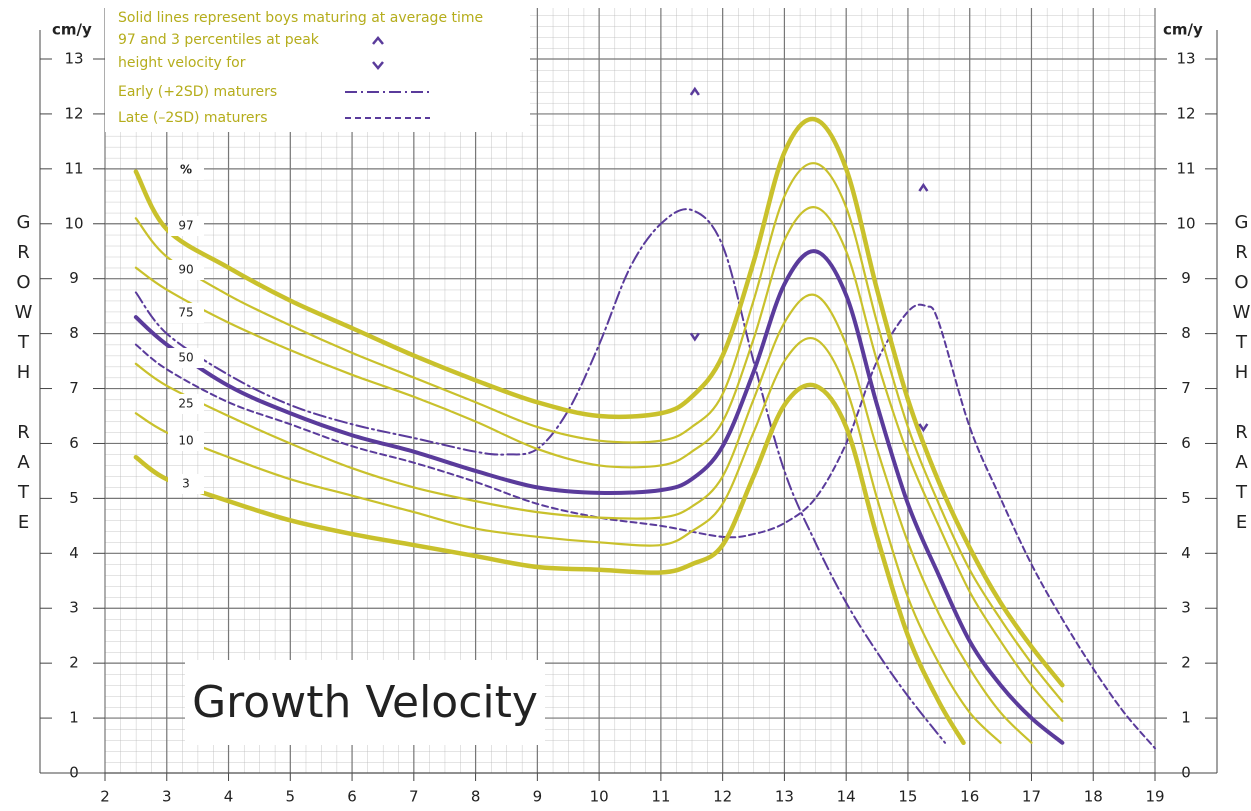  Describe the element at coordinates (193, 118) in the screenshot. I see `legend-label: Late (–2SD) maturers` at that location.